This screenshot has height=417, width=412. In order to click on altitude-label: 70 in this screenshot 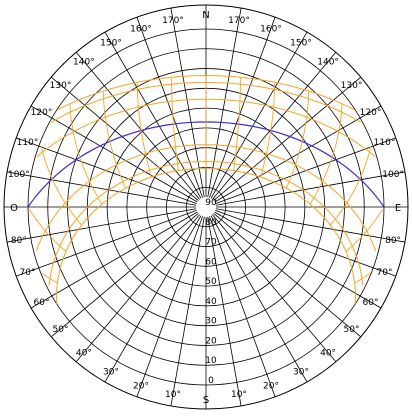, I will do `click(211, 243)`.